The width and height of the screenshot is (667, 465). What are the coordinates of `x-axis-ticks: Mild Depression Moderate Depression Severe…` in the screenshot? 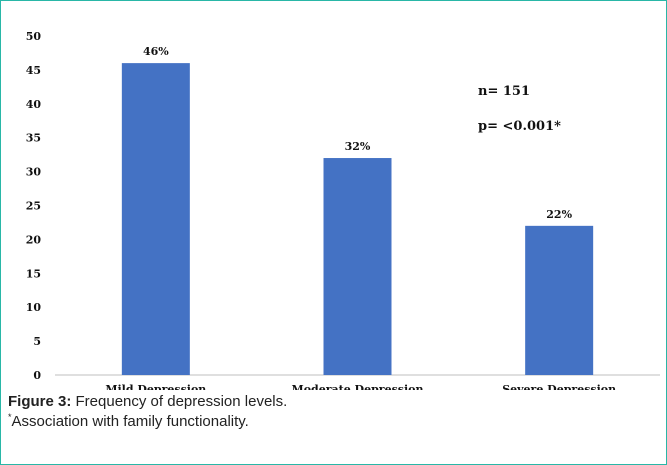 It's located at (360, 386).